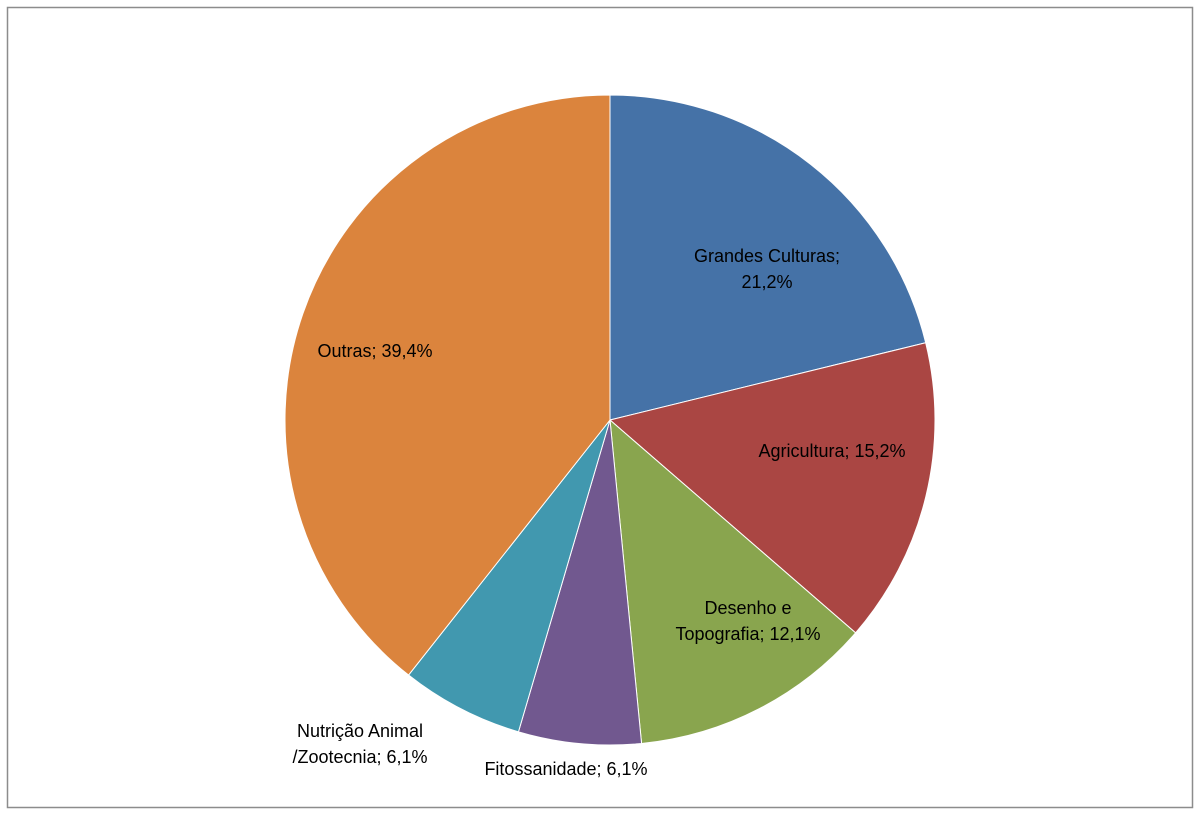 The height and width of the screenshot is (816, 1201). What do you see at coordinates (831, 451) in the screenshot?
I see `data-label: Agricultura; 15,2%` at bounding box center [831, 451].